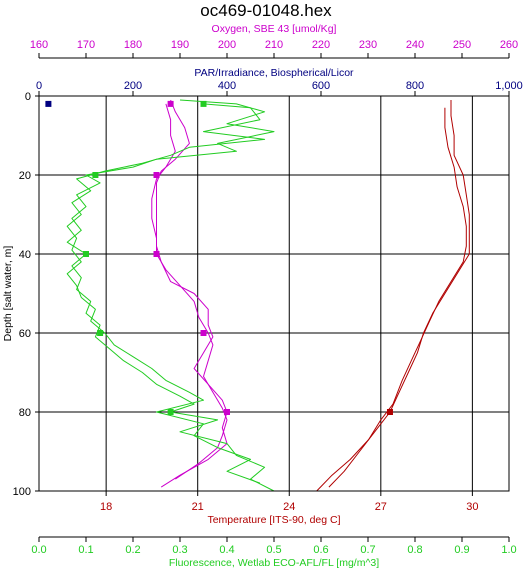  What do you see at coordinates (389, 412) in the screenshot?
I see `temperature-marker` at bounding box center [389, 412].